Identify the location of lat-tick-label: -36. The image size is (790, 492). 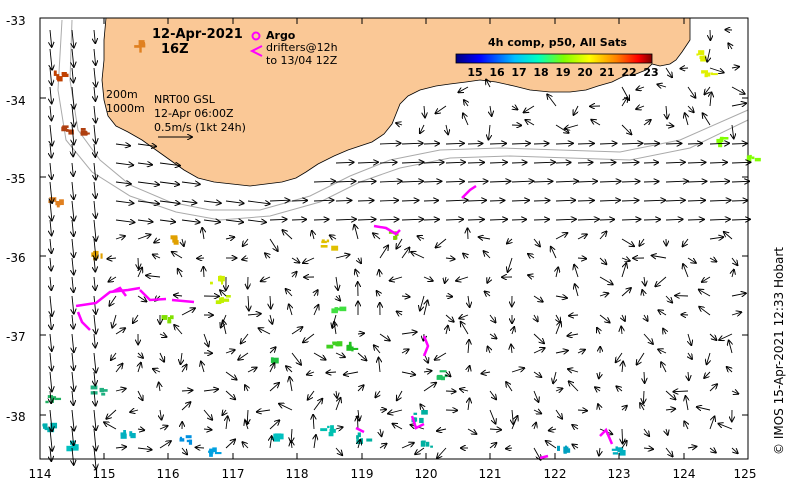
(16, 258).